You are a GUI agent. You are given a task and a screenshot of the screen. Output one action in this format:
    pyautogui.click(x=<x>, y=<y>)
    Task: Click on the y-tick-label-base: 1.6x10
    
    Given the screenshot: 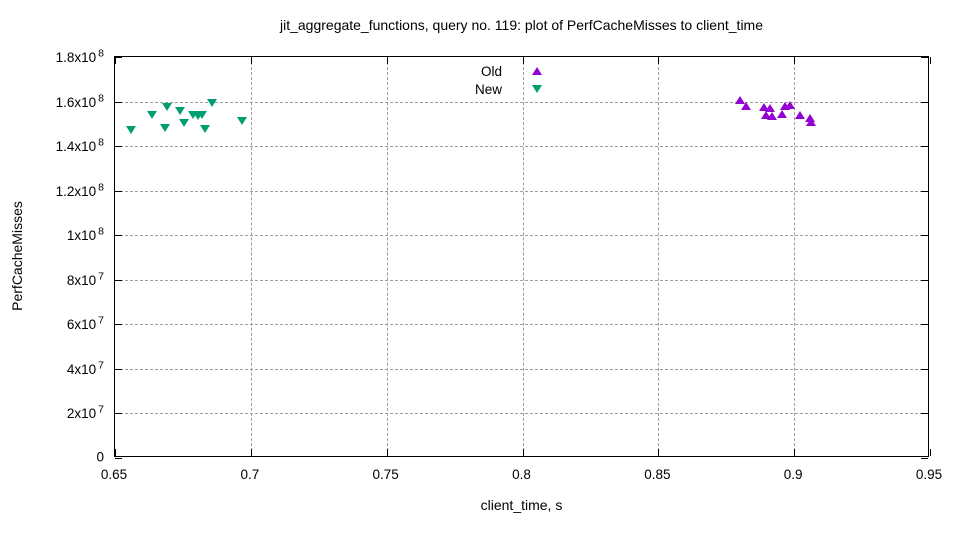 What is the action you would take?
    pyautogui.click(x=76, y=102)
    